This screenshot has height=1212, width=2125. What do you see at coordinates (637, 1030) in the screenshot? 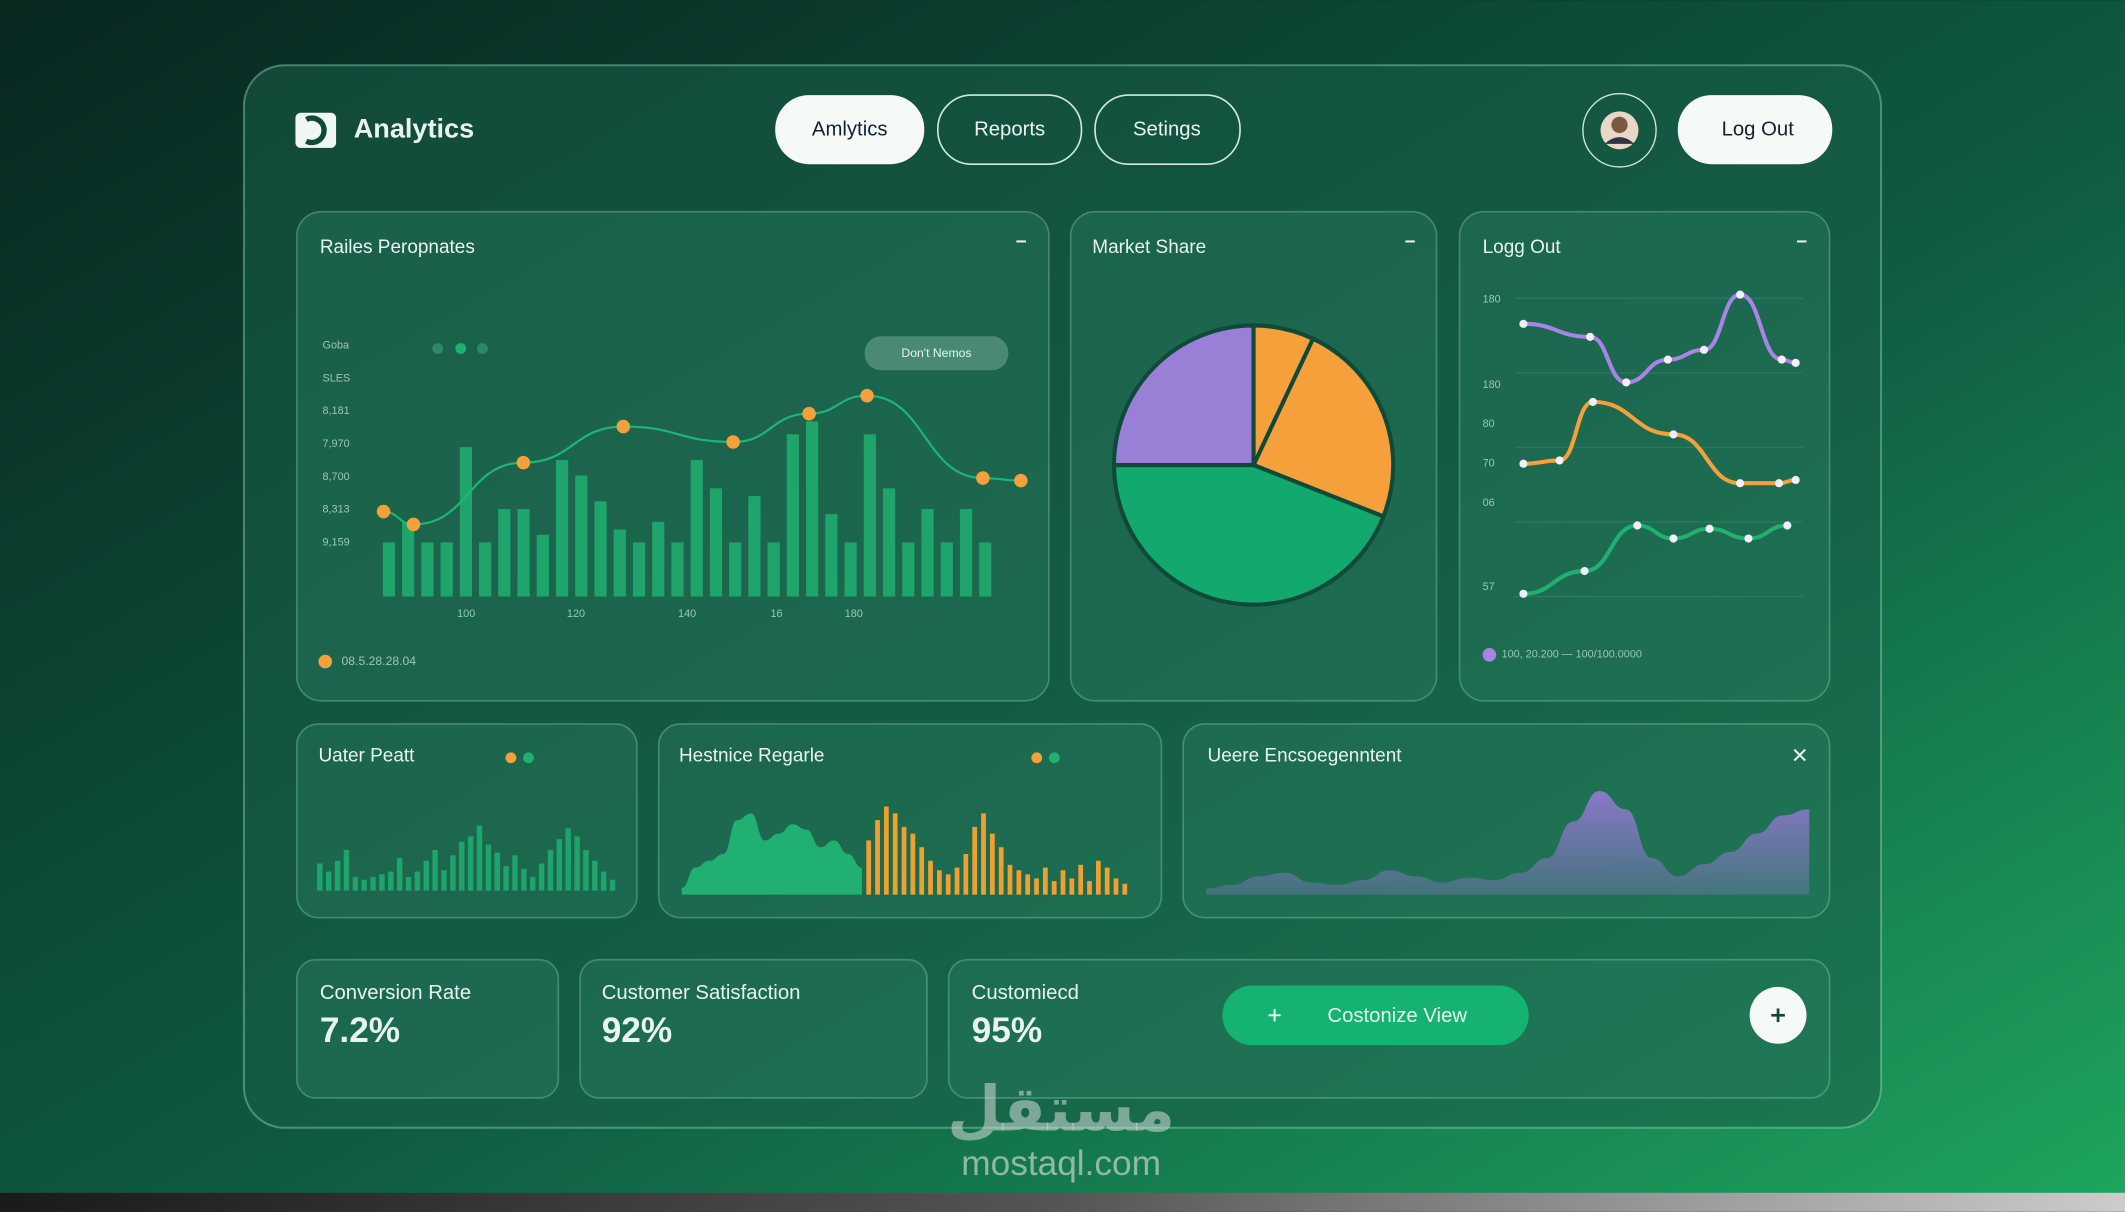
I see `kpi-value: 92%` at bounding box center [637, 1030].